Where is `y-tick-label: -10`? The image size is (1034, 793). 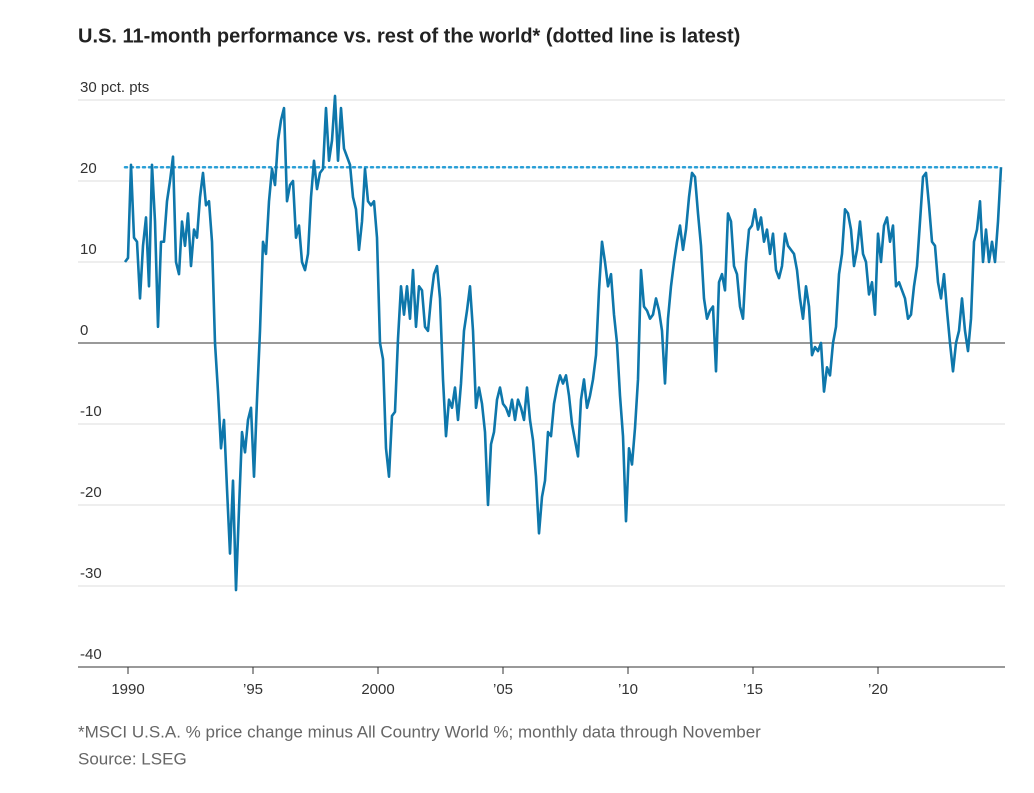
y-tick-label: -10 is located at coordinates (91, 411).